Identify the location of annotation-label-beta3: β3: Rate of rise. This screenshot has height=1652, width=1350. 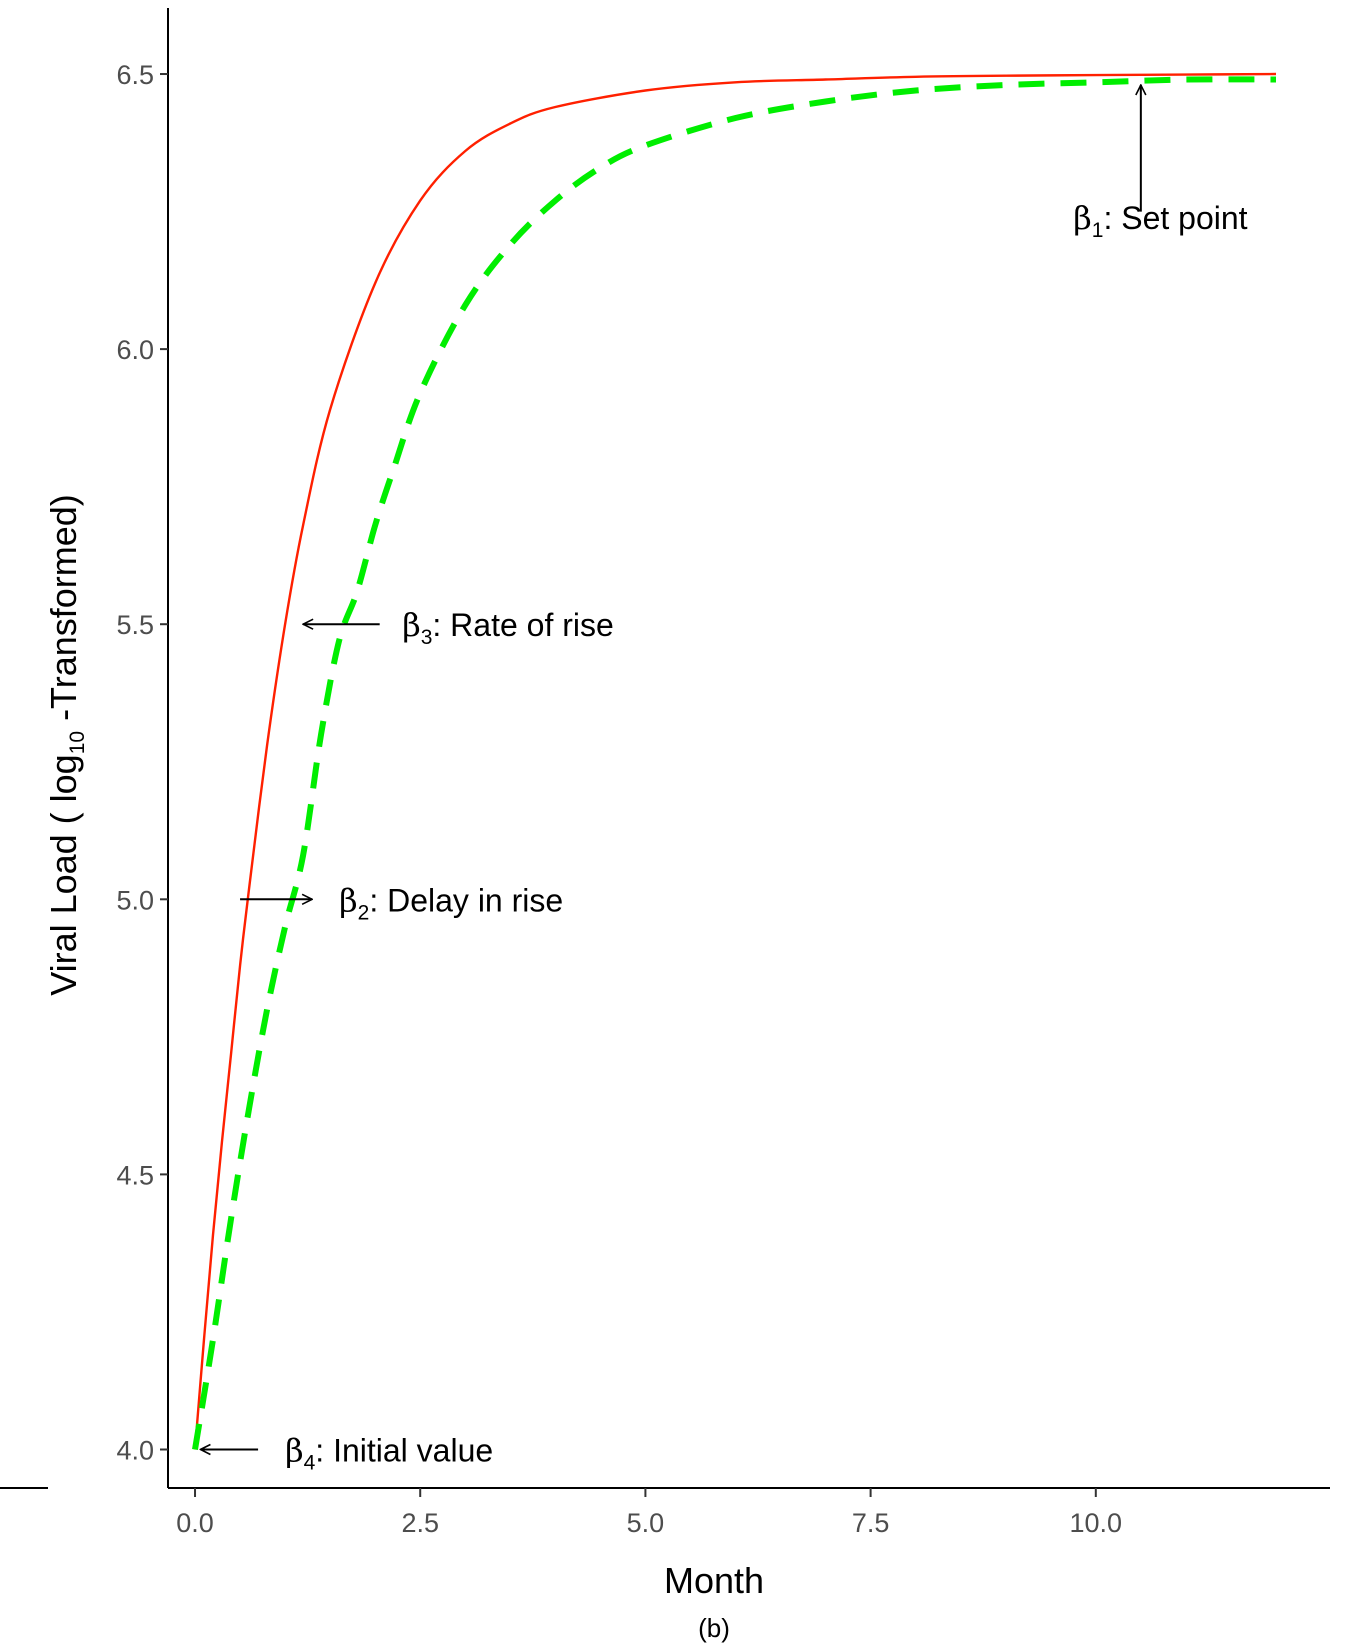
(508, 627).